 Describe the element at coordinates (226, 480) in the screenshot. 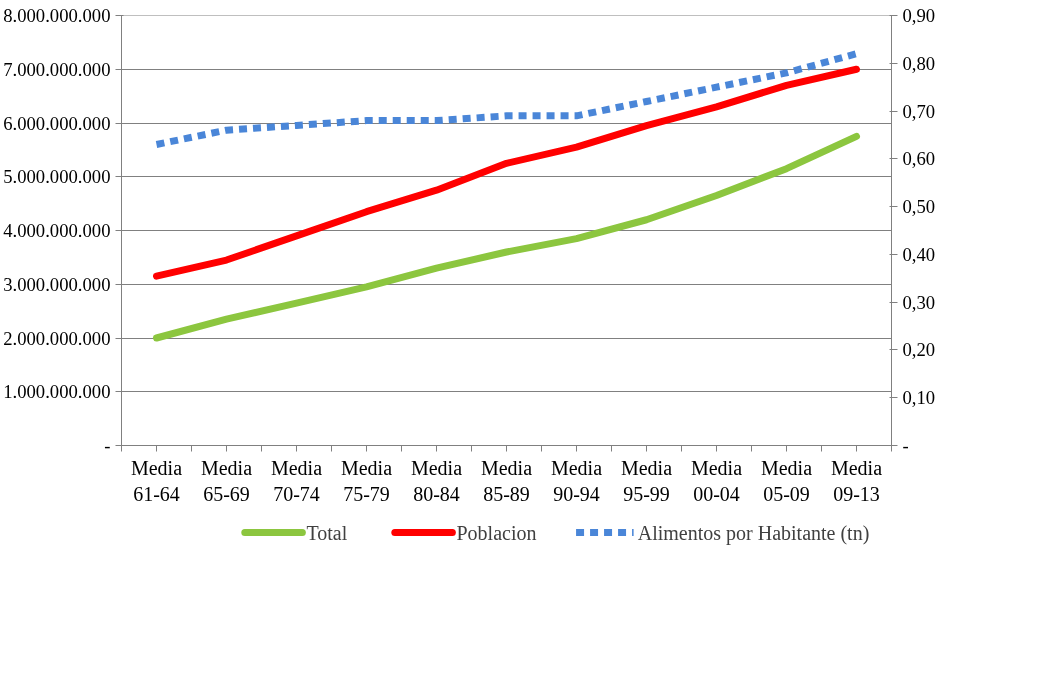

I see `x-tick-label: Media 65-69` at that location.